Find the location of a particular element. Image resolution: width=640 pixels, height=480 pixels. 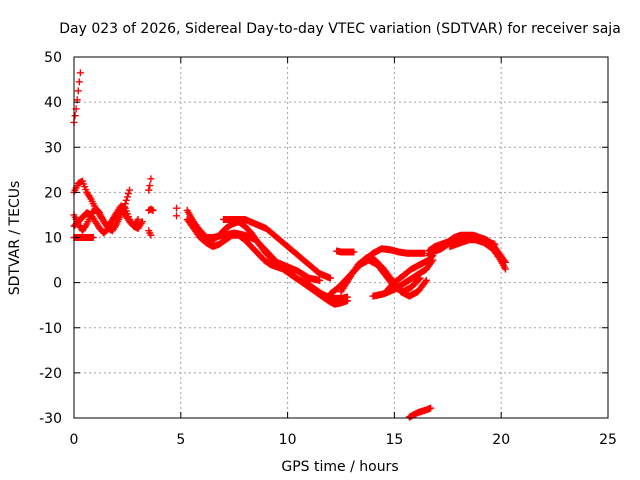

y-tick-label: 0 is located at coordinates (57, 284).